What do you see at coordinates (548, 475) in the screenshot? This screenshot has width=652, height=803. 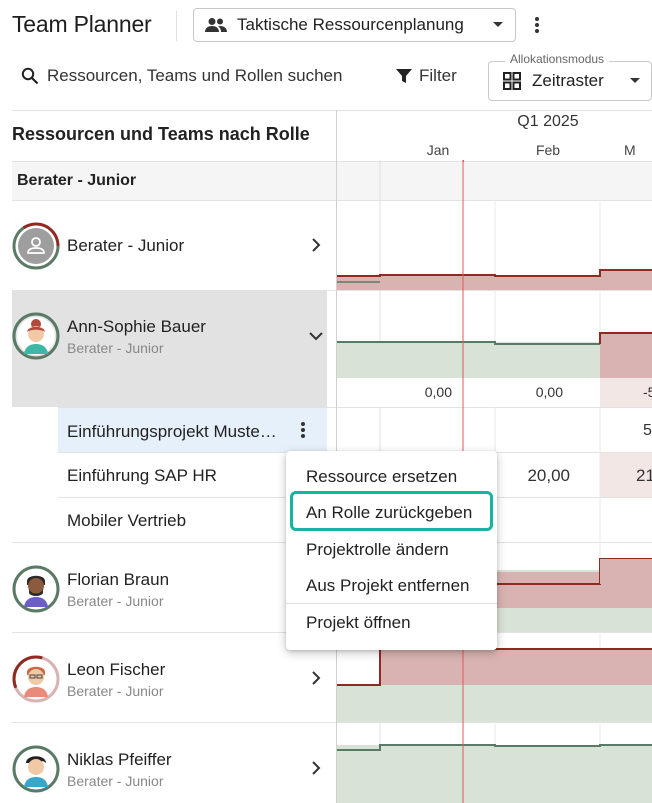 I see `allocation-value: 20,00` at bounding box center [548, 475].